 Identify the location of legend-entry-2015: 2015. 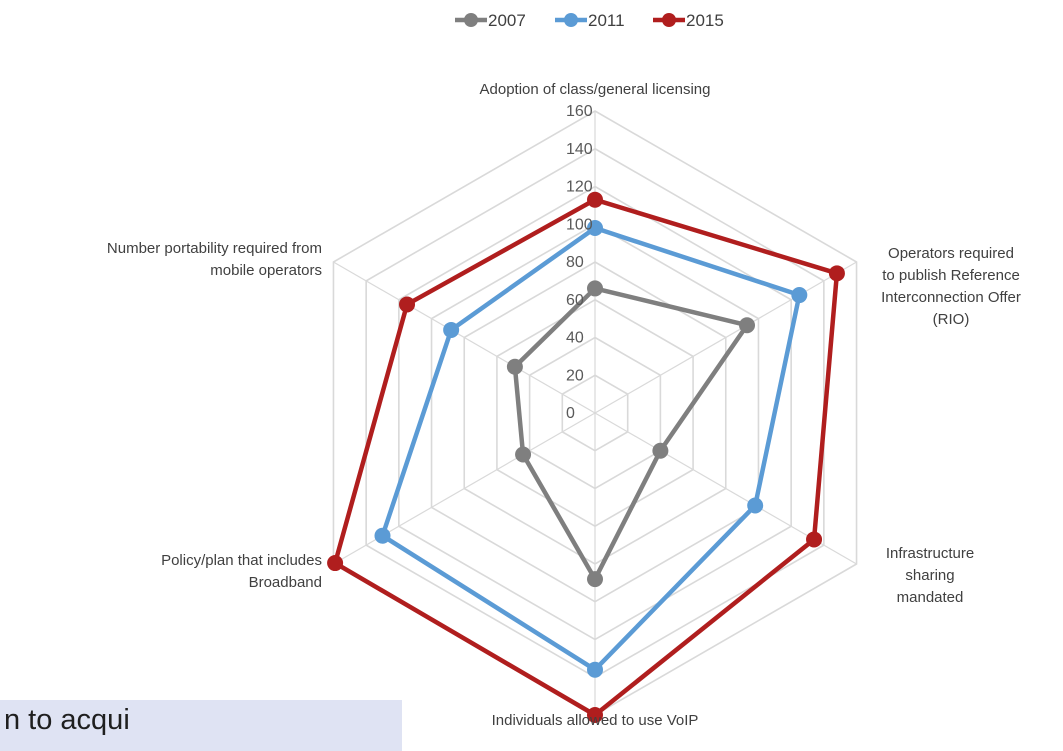
(688, 20).